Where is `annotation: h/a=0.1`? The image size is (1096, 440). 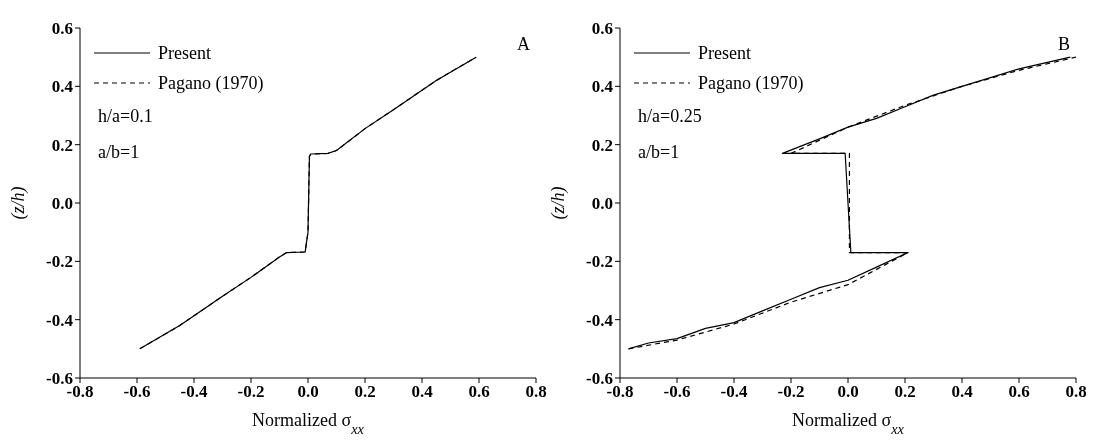
annotation: h/a=0.1 is located at coordinates (126, 116).